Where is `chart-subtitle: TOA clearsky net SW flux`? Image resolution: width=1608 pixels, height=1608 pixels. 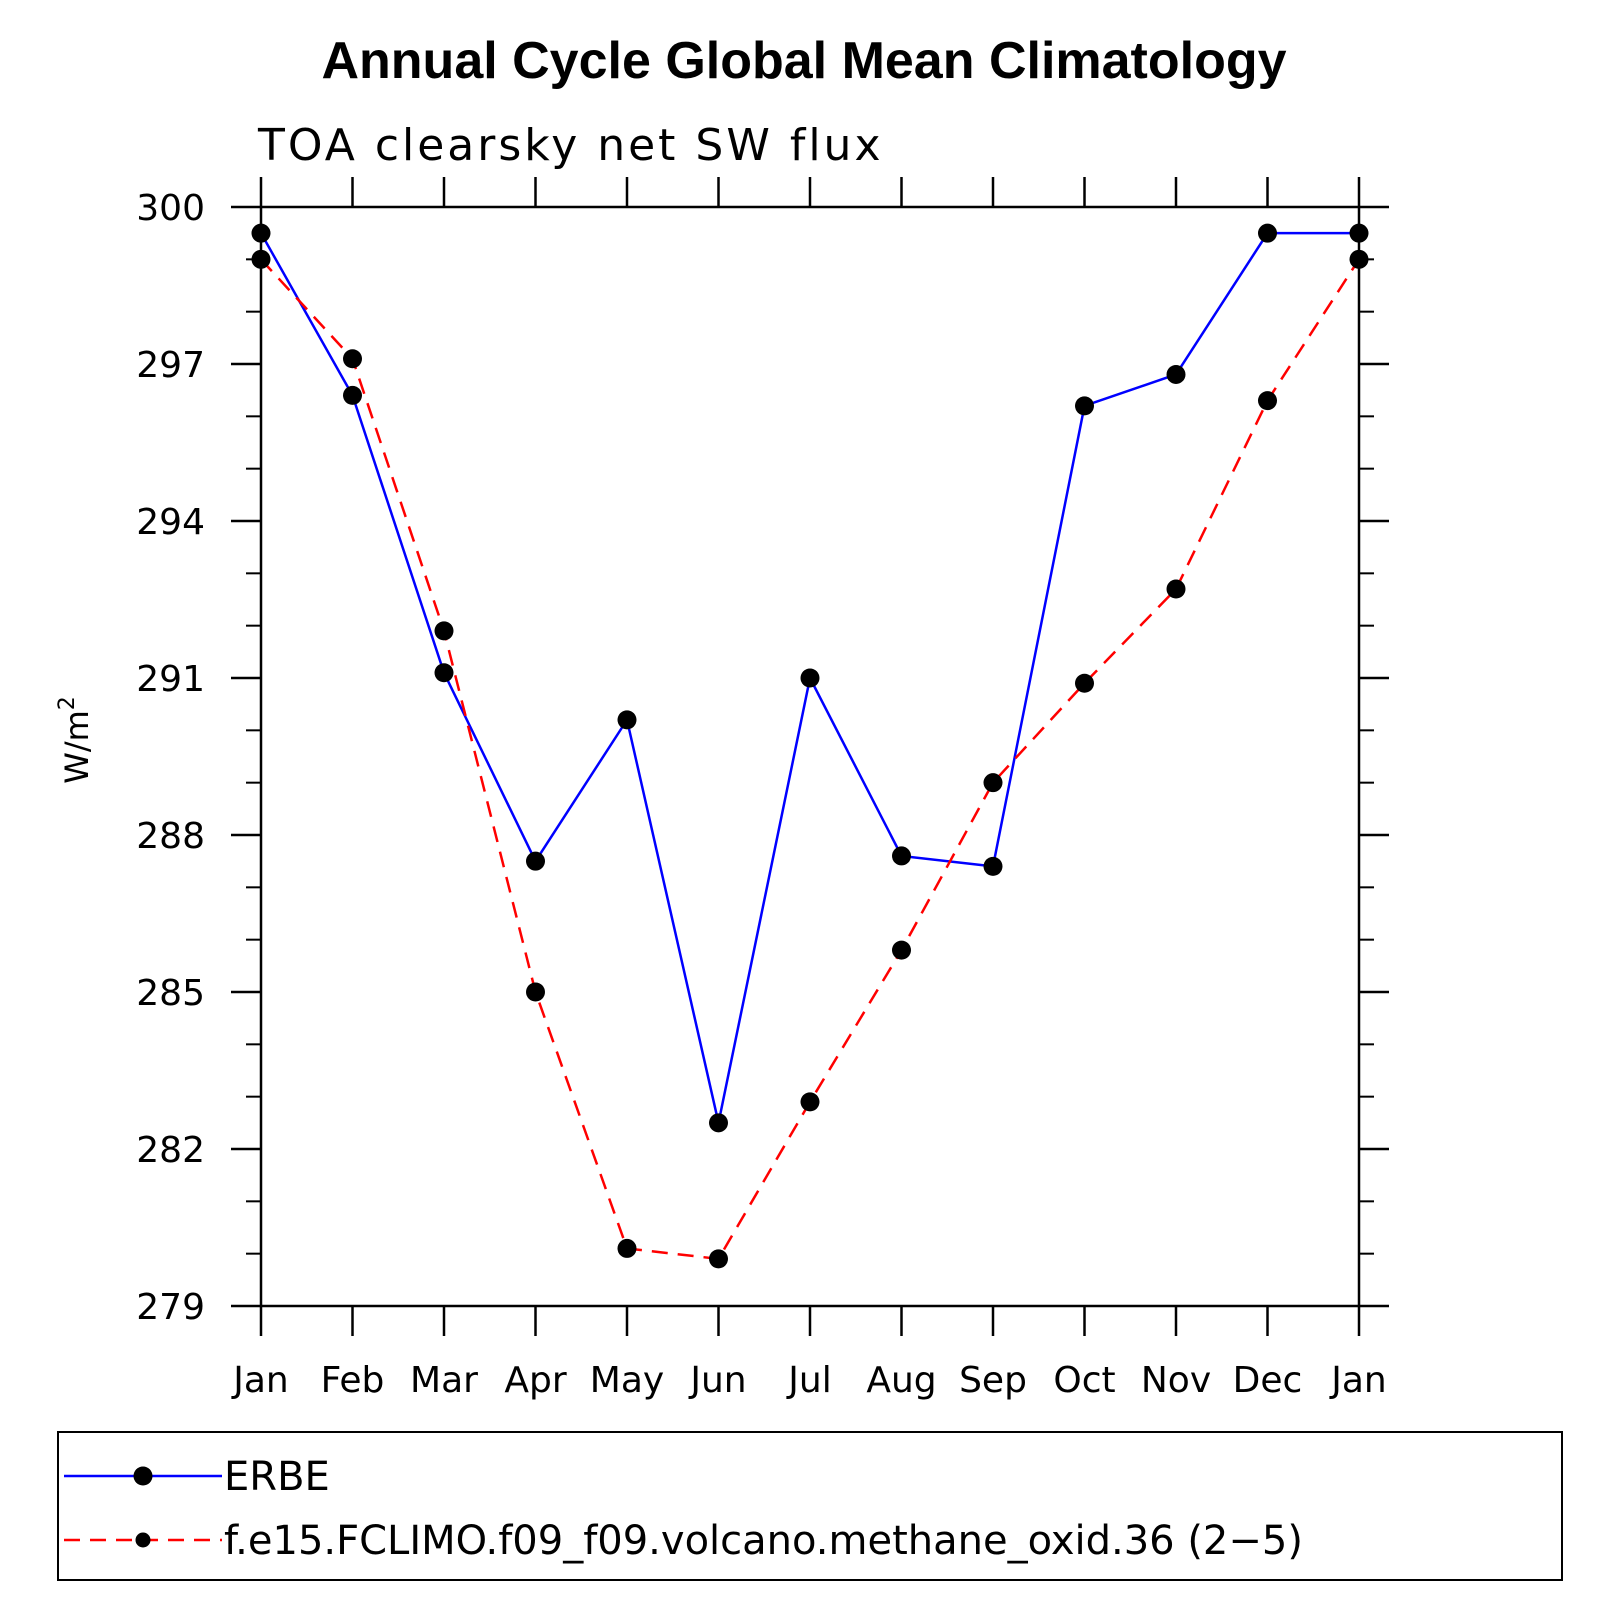
chart-subtitle: TOA clearsky net SW flux is located at coordinates (570, 145).